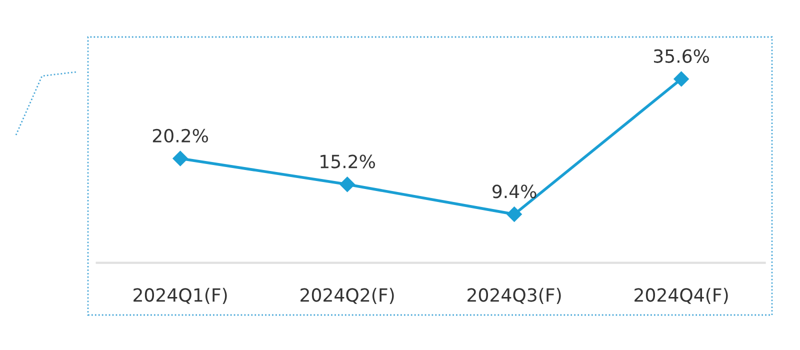  I want to click on x-tick-label: 2024Q4(F), so click(681, 296).